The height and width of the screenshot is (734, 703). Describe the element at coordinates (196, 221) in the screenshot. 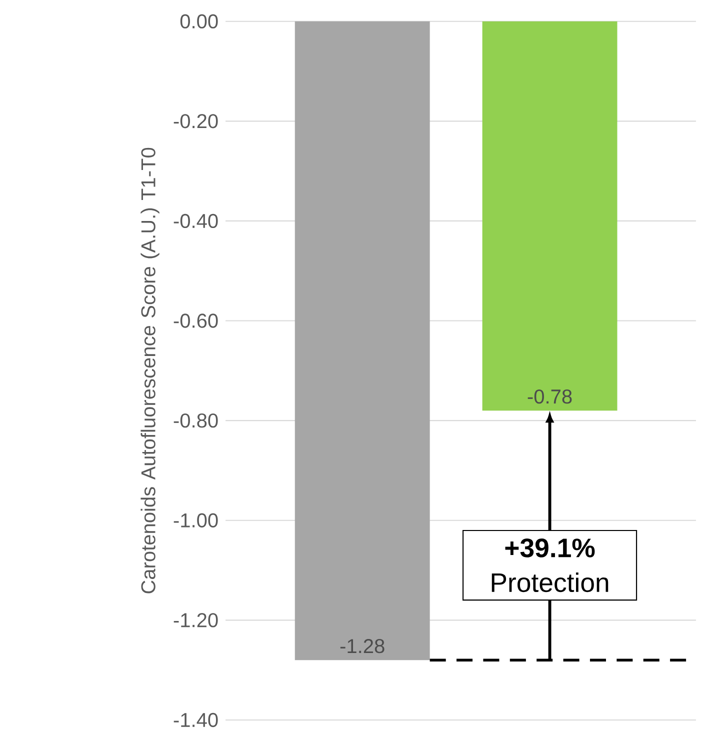

I see `y-tick-label: -0.40` at that location.